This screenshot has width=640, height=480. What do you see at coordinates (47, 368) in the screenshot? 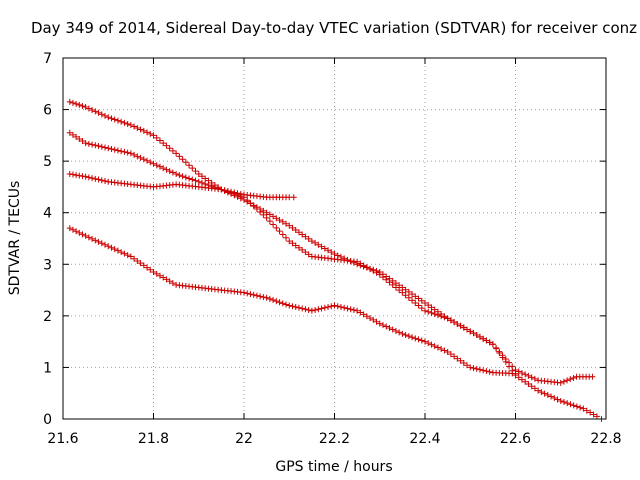
I see `y-tick-label: 1` at bounding box center [47, 368].